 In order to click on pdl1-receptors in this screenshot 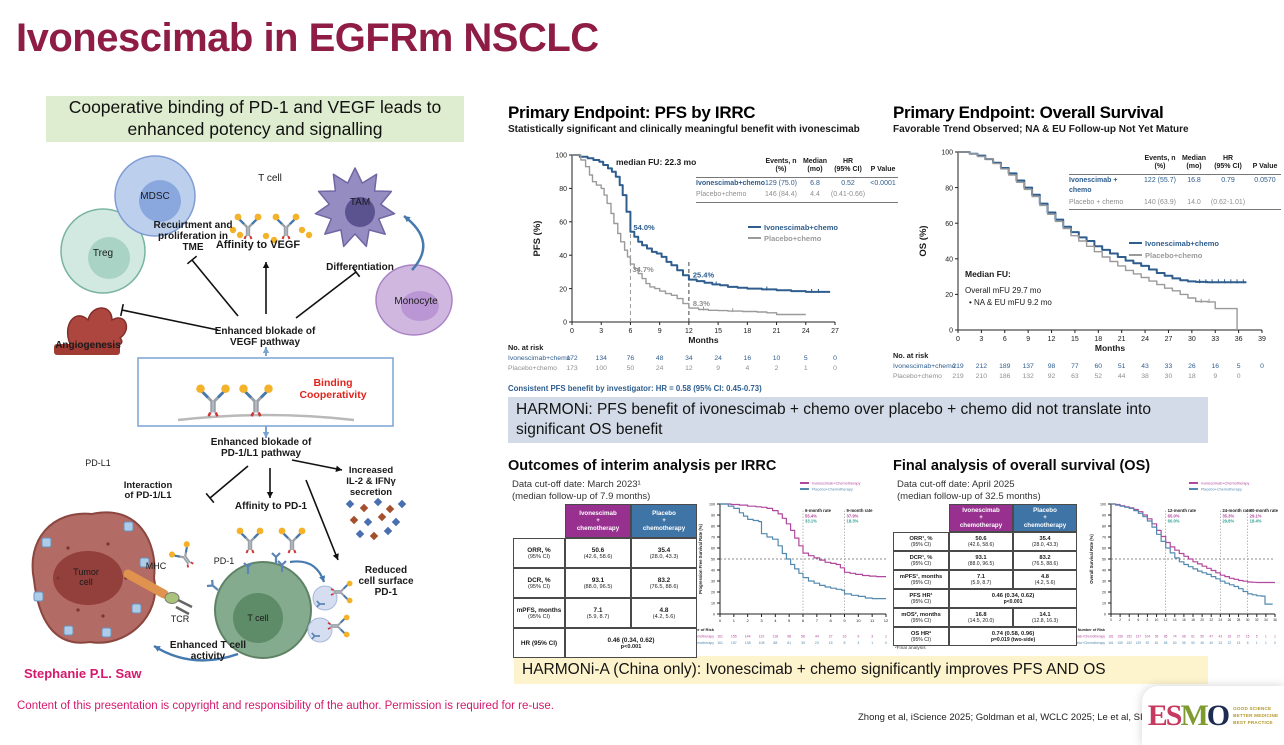, I will do `click(91, 579)`.